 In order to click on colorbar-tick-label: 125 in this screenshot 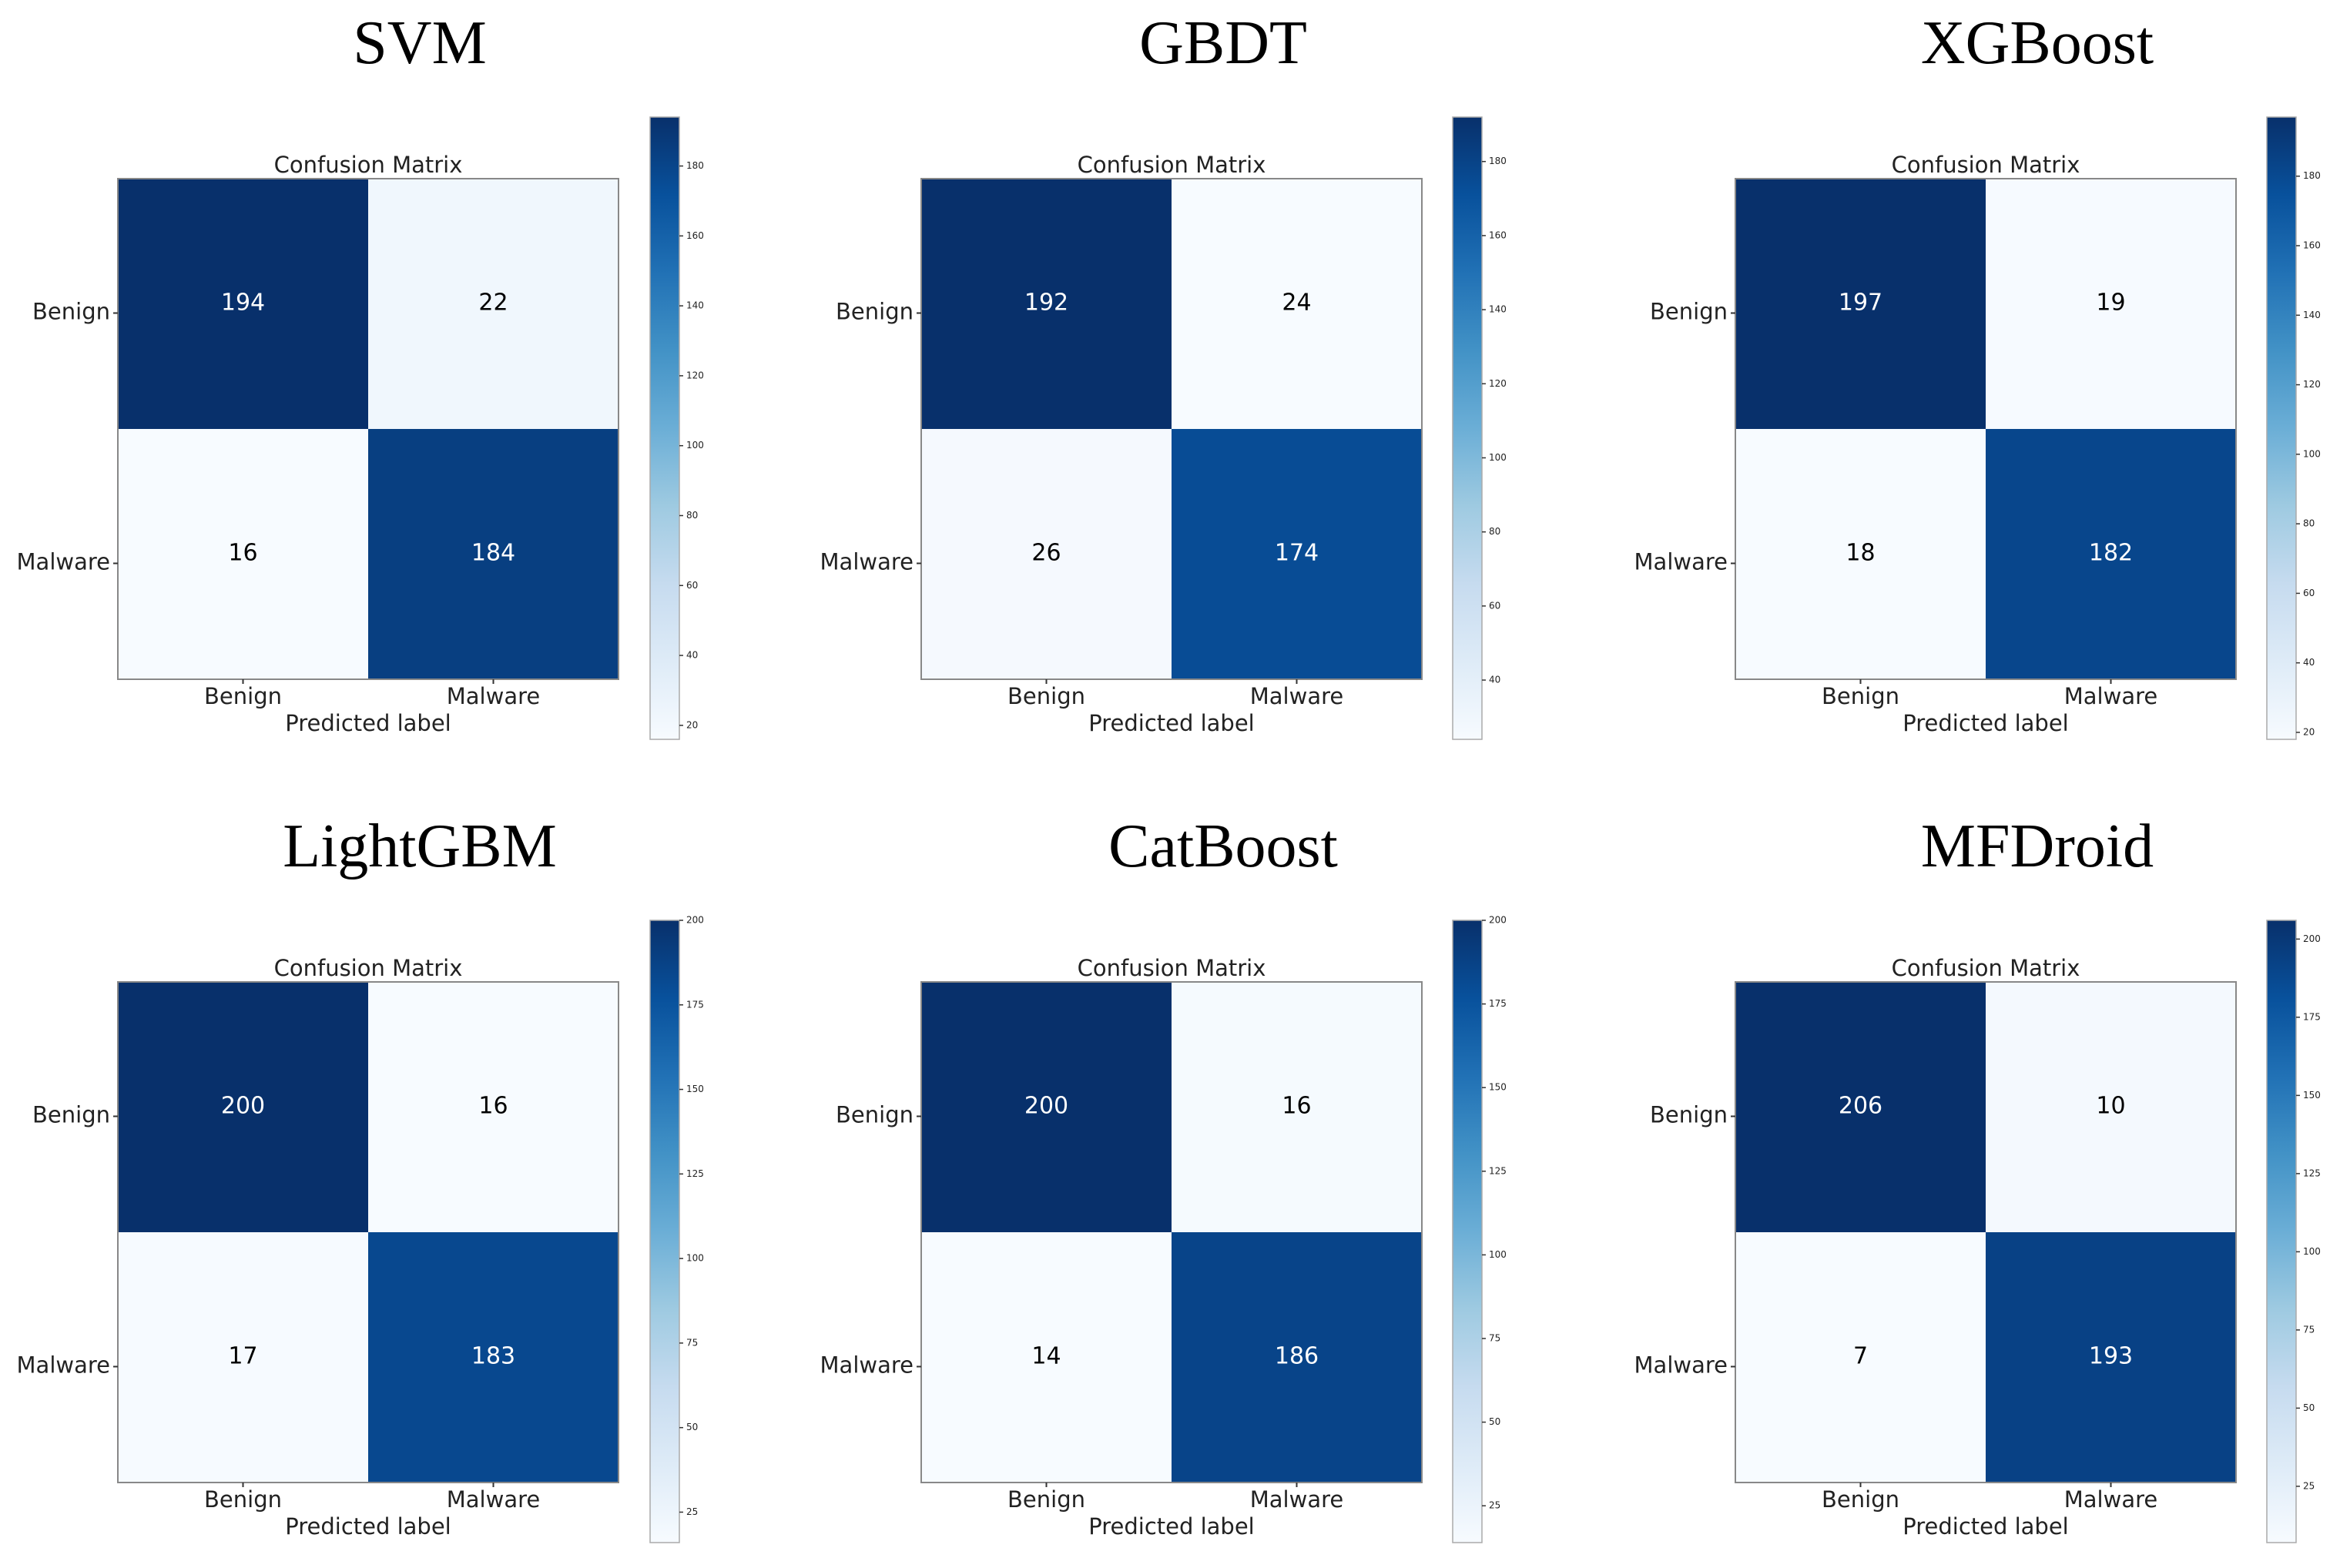, I will do `click(695, 1173)`.